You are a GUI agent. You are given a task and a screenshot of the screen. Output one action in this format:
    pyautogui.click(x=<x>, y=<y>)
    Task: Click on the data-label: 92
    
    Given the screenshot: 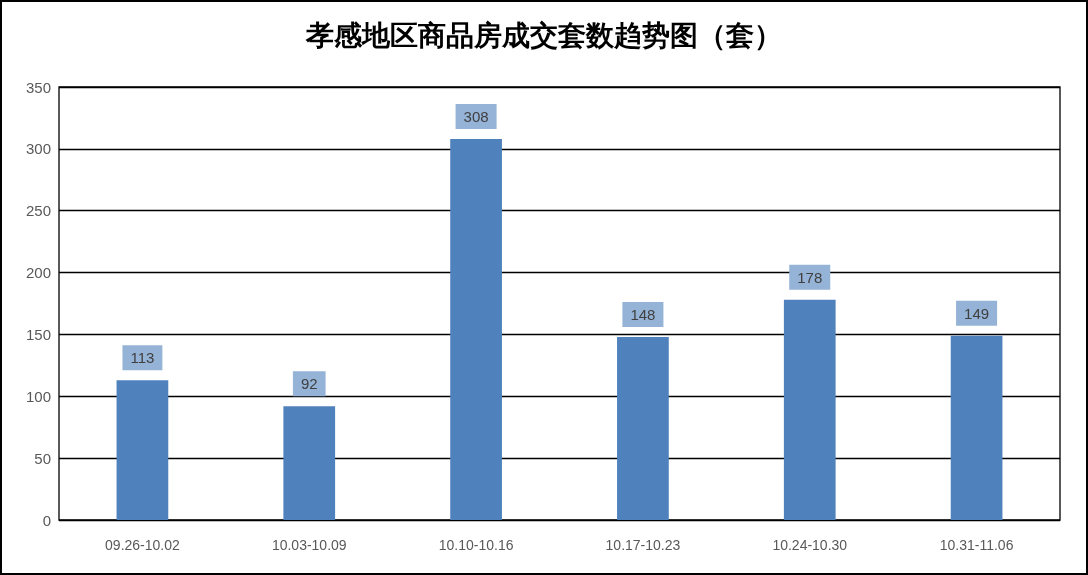 What is the action you would take?
    pyautogui.click(x=309, y=384)
    